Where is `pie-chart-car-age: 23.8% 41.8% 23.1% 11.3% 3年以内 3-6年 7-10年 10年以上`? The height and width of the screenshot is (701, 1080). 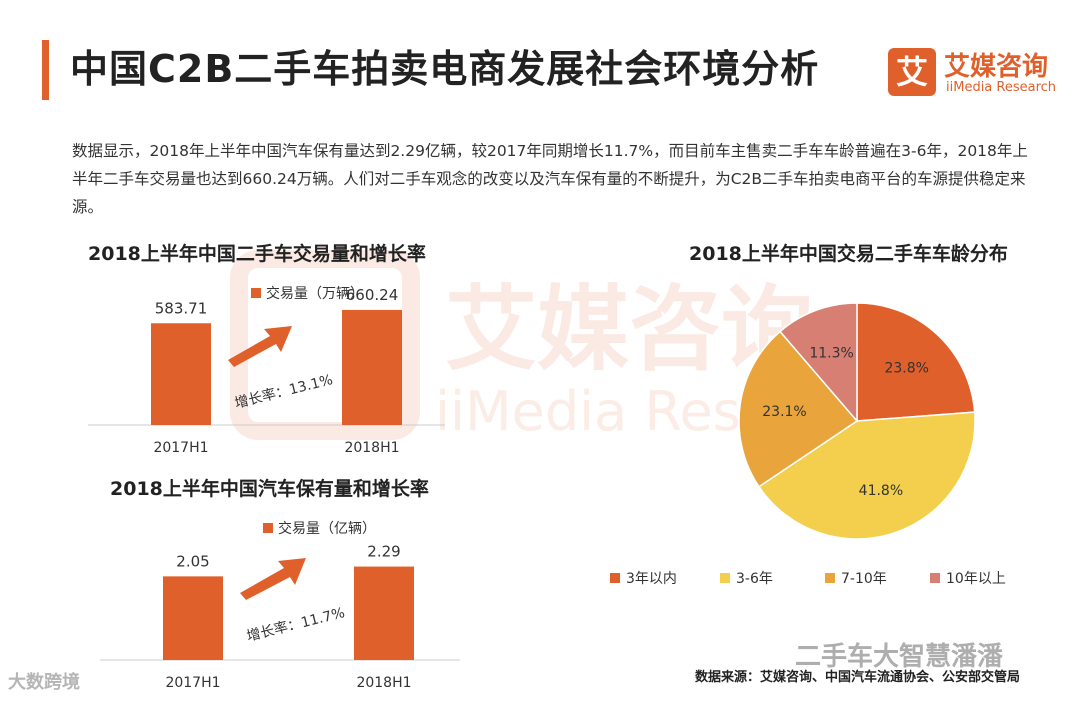 pie-chart-car-age: 23.8% 41.8% 23.1% 11.3% 3年以内 3-6年 7-10年 10年以上 is located at coordinates (808, 444).